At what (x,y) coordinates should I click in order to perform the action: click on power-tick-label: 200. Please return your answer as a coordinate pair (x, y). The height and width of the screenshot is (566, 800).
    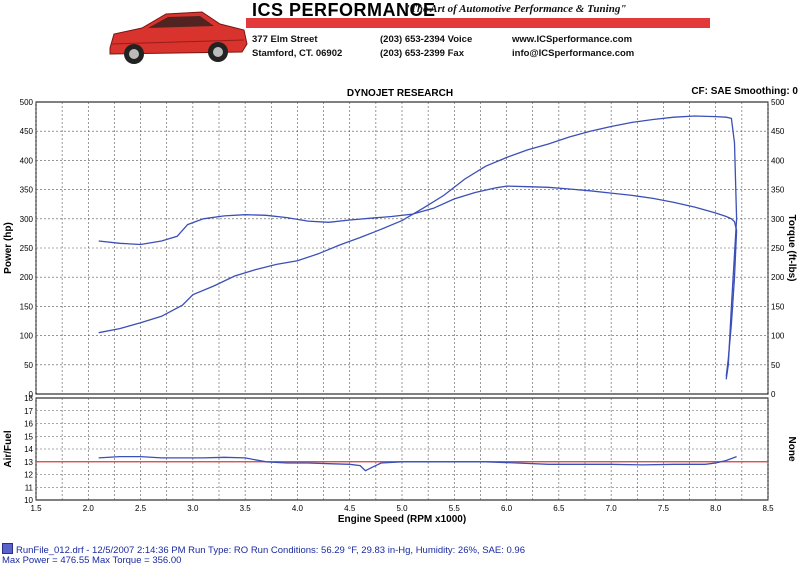
    Looking at the image, I should click on (27, 277).